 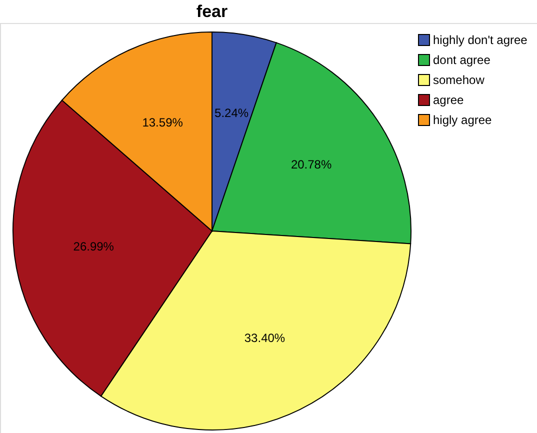 I want to click on legend-label: highly don't agree, so click(x=480, y=40).